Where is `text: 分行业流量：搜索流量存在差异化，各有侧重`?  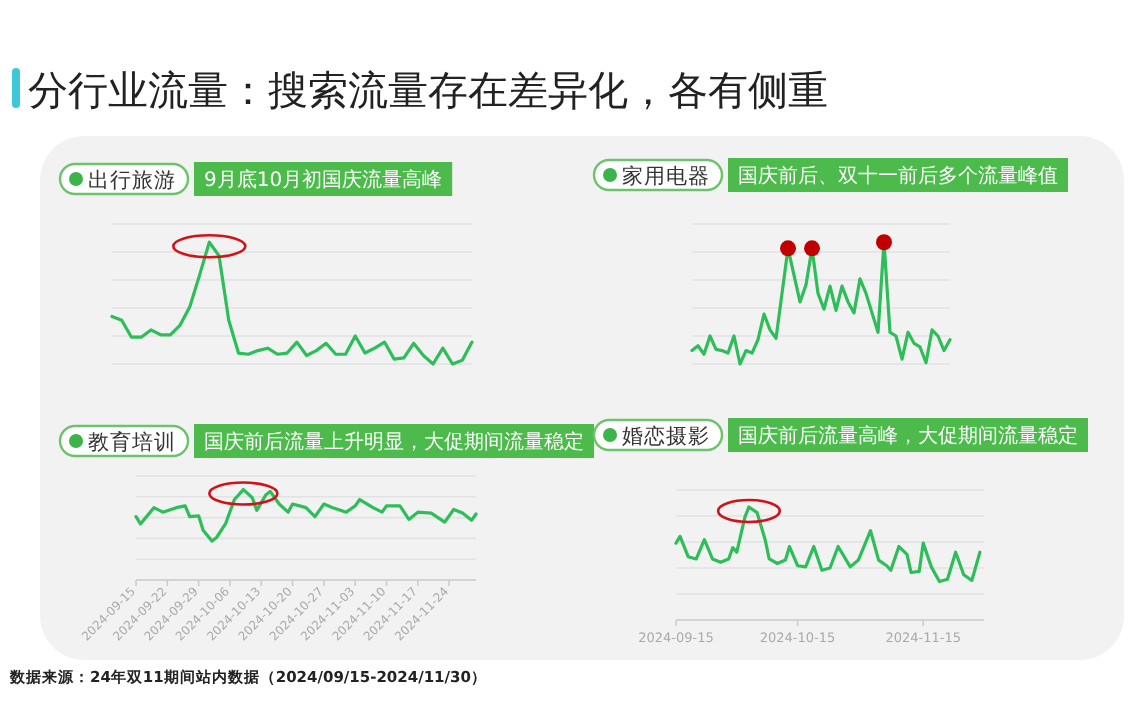 text: 分行业流量：搜索流量存在差异化，各有侧重 is located at coordinates (428, 90).